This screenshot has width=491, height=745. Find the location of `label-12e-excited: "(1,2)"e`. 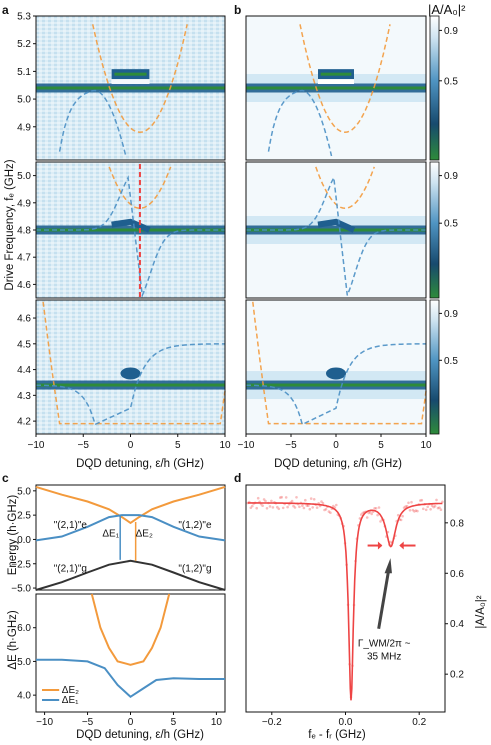

label-12e-excited: "(1,2)"e is located at coordinates (195, 525).